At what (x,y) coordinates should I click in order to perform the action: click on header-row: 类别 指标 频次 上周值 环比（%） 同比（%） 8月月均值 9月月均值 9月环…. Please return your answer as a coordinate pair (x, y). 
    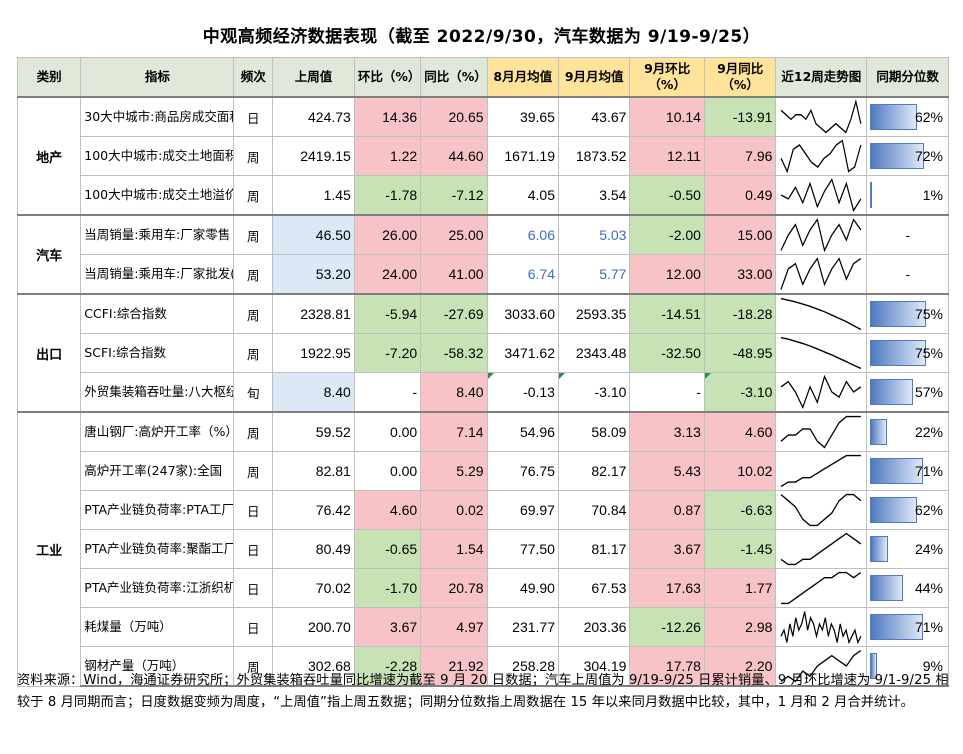
    Looking at the image, I should click on (482, 77).